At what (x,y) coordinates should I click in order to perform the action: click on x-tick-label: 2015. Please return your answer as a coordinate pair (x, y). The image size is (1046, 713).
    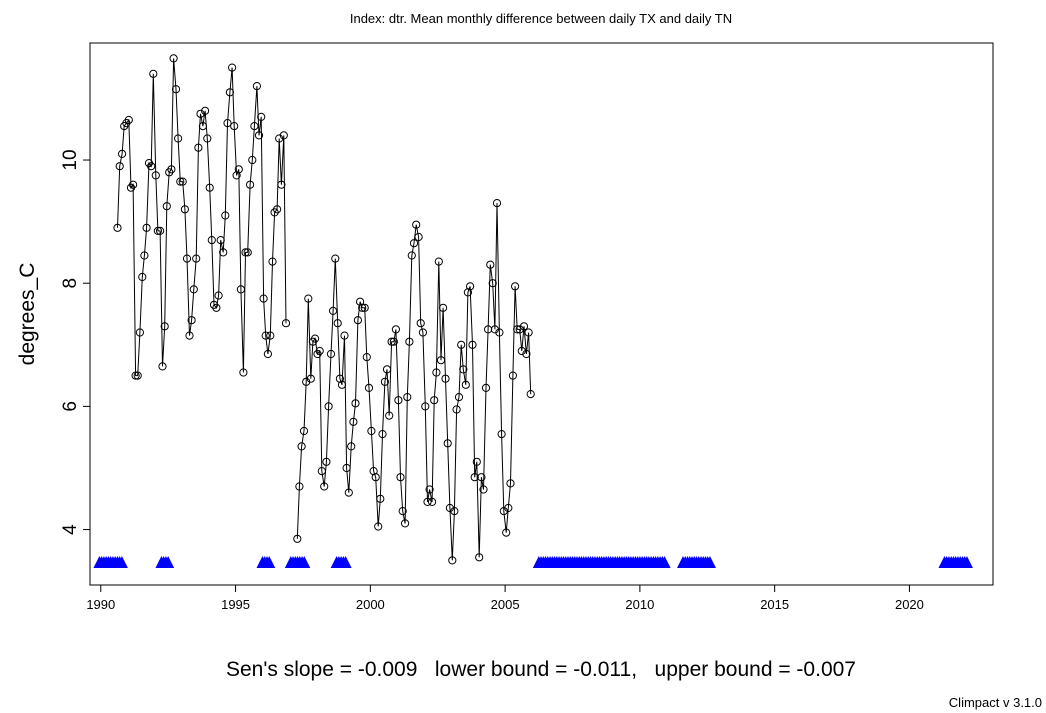
    Looking at the image, I should click on (774, 604).